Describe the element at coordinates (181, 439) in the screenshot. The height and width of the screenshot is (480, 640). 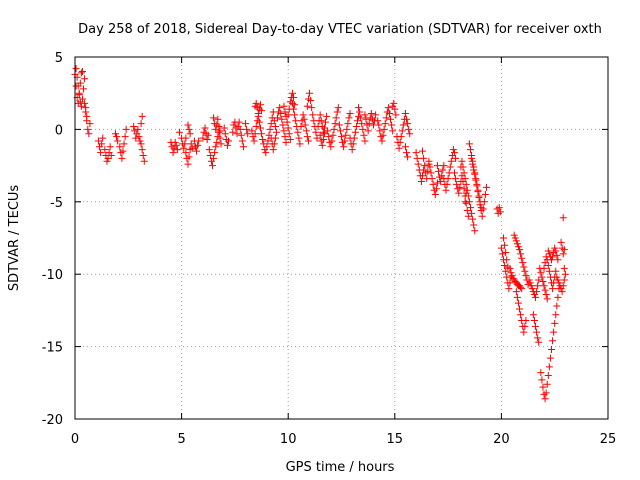
I see `x-tick-label: 5` at that location.